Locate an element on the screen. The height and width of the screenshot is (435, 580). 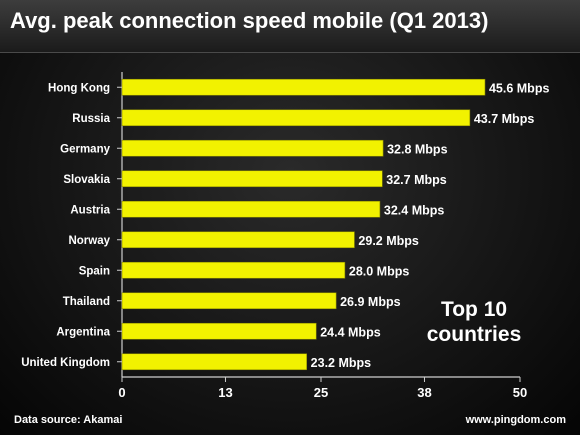
x-tick-label: 38 is located at coordinates (424, 392).